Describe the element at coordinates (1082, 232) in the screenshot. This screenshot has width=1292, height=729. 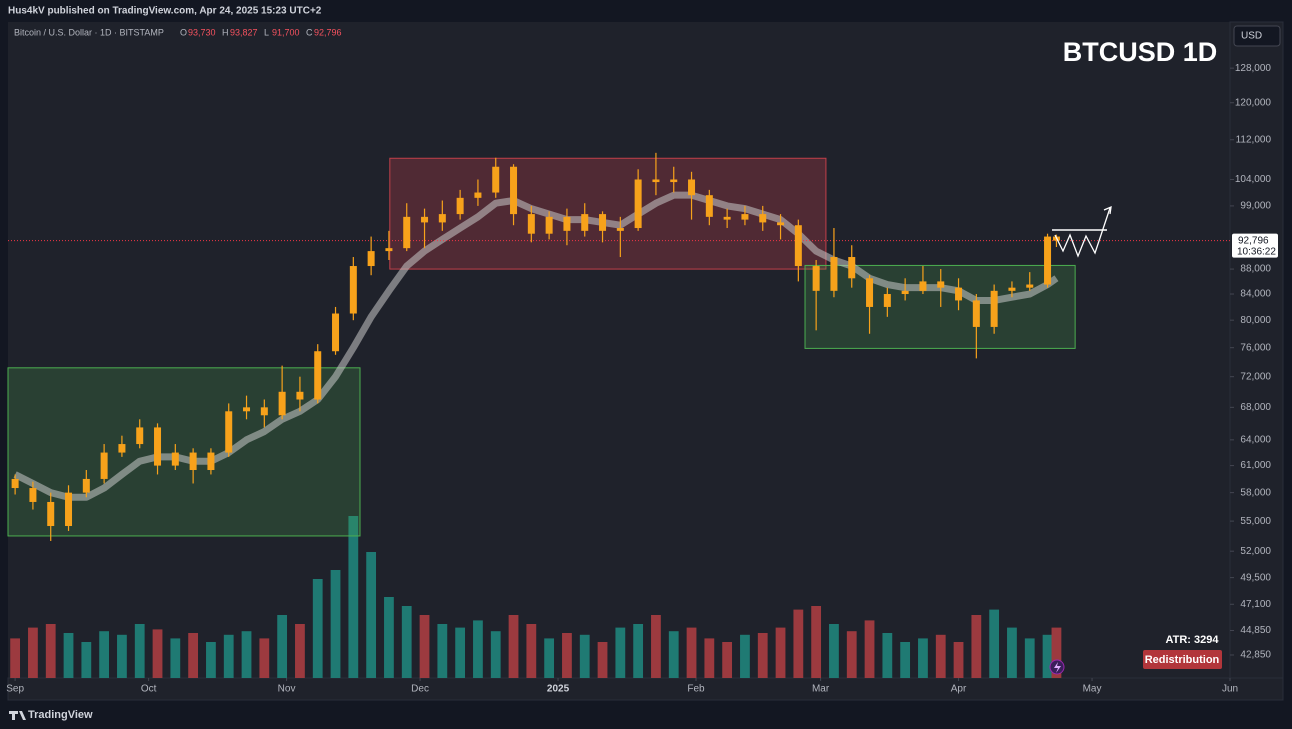
I see `projection-zigzag` at that location.